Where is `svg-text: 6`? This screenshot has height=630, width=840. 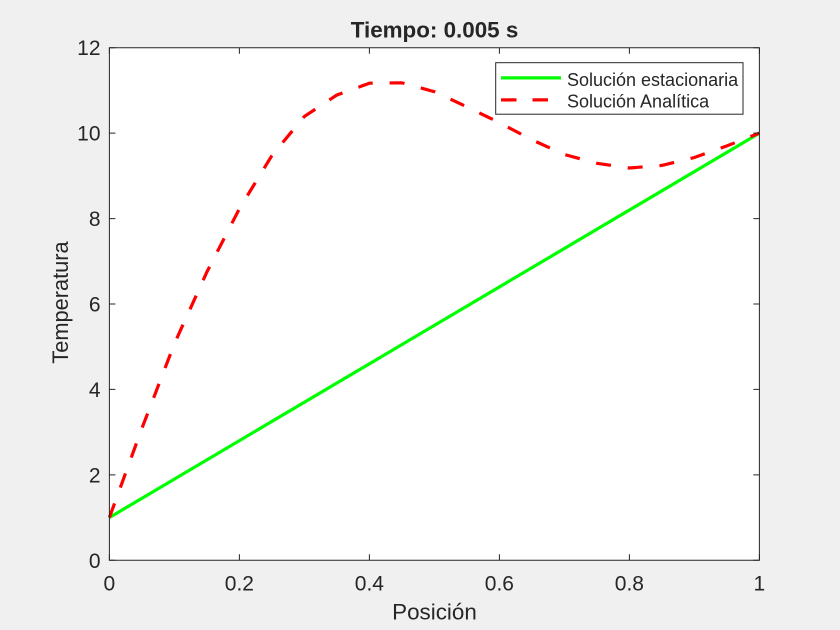 svg-text: 6 is located at coordinates (95, 305).